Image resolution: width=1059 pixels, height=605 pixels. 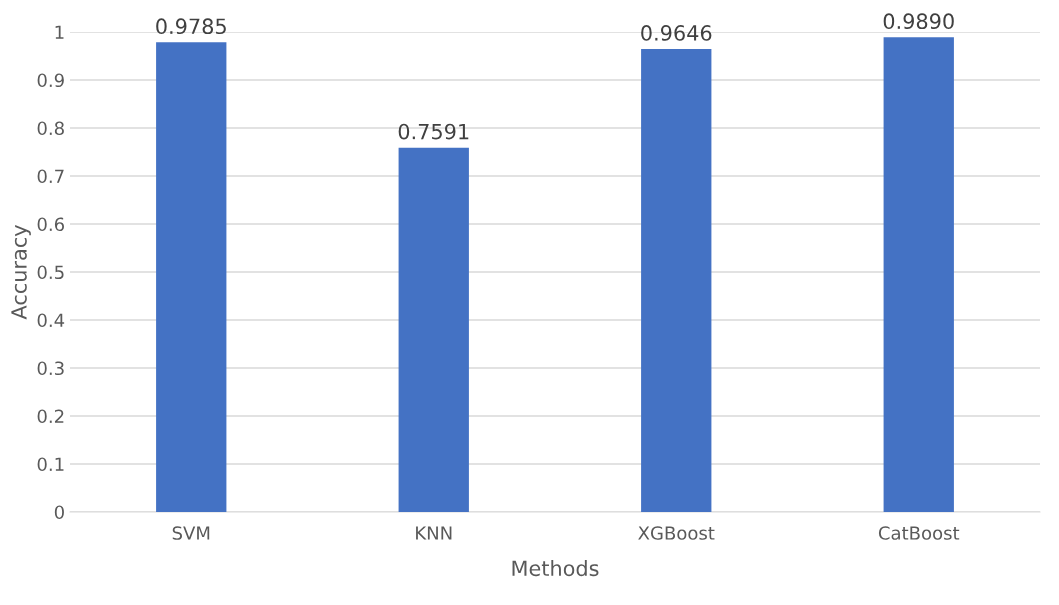 What do you see at coordinates (50, 176) in the screenshot?
I see `y-tick-label: 0.7` at bounding box center [50, 176].